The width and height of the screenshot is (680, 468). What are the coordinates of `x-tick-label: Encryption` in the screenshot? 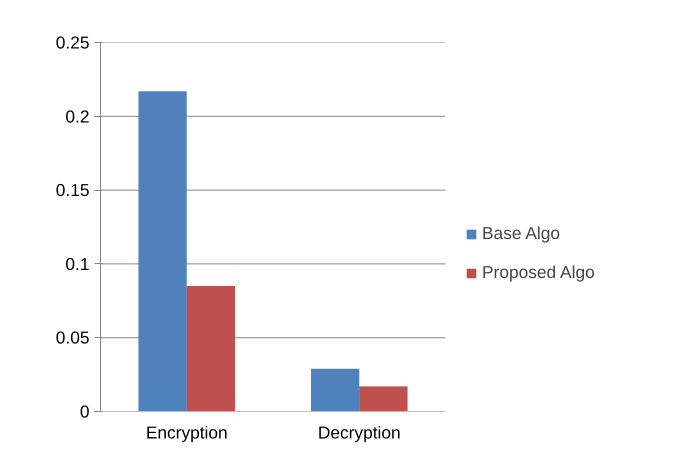 It's located at (187, 432).